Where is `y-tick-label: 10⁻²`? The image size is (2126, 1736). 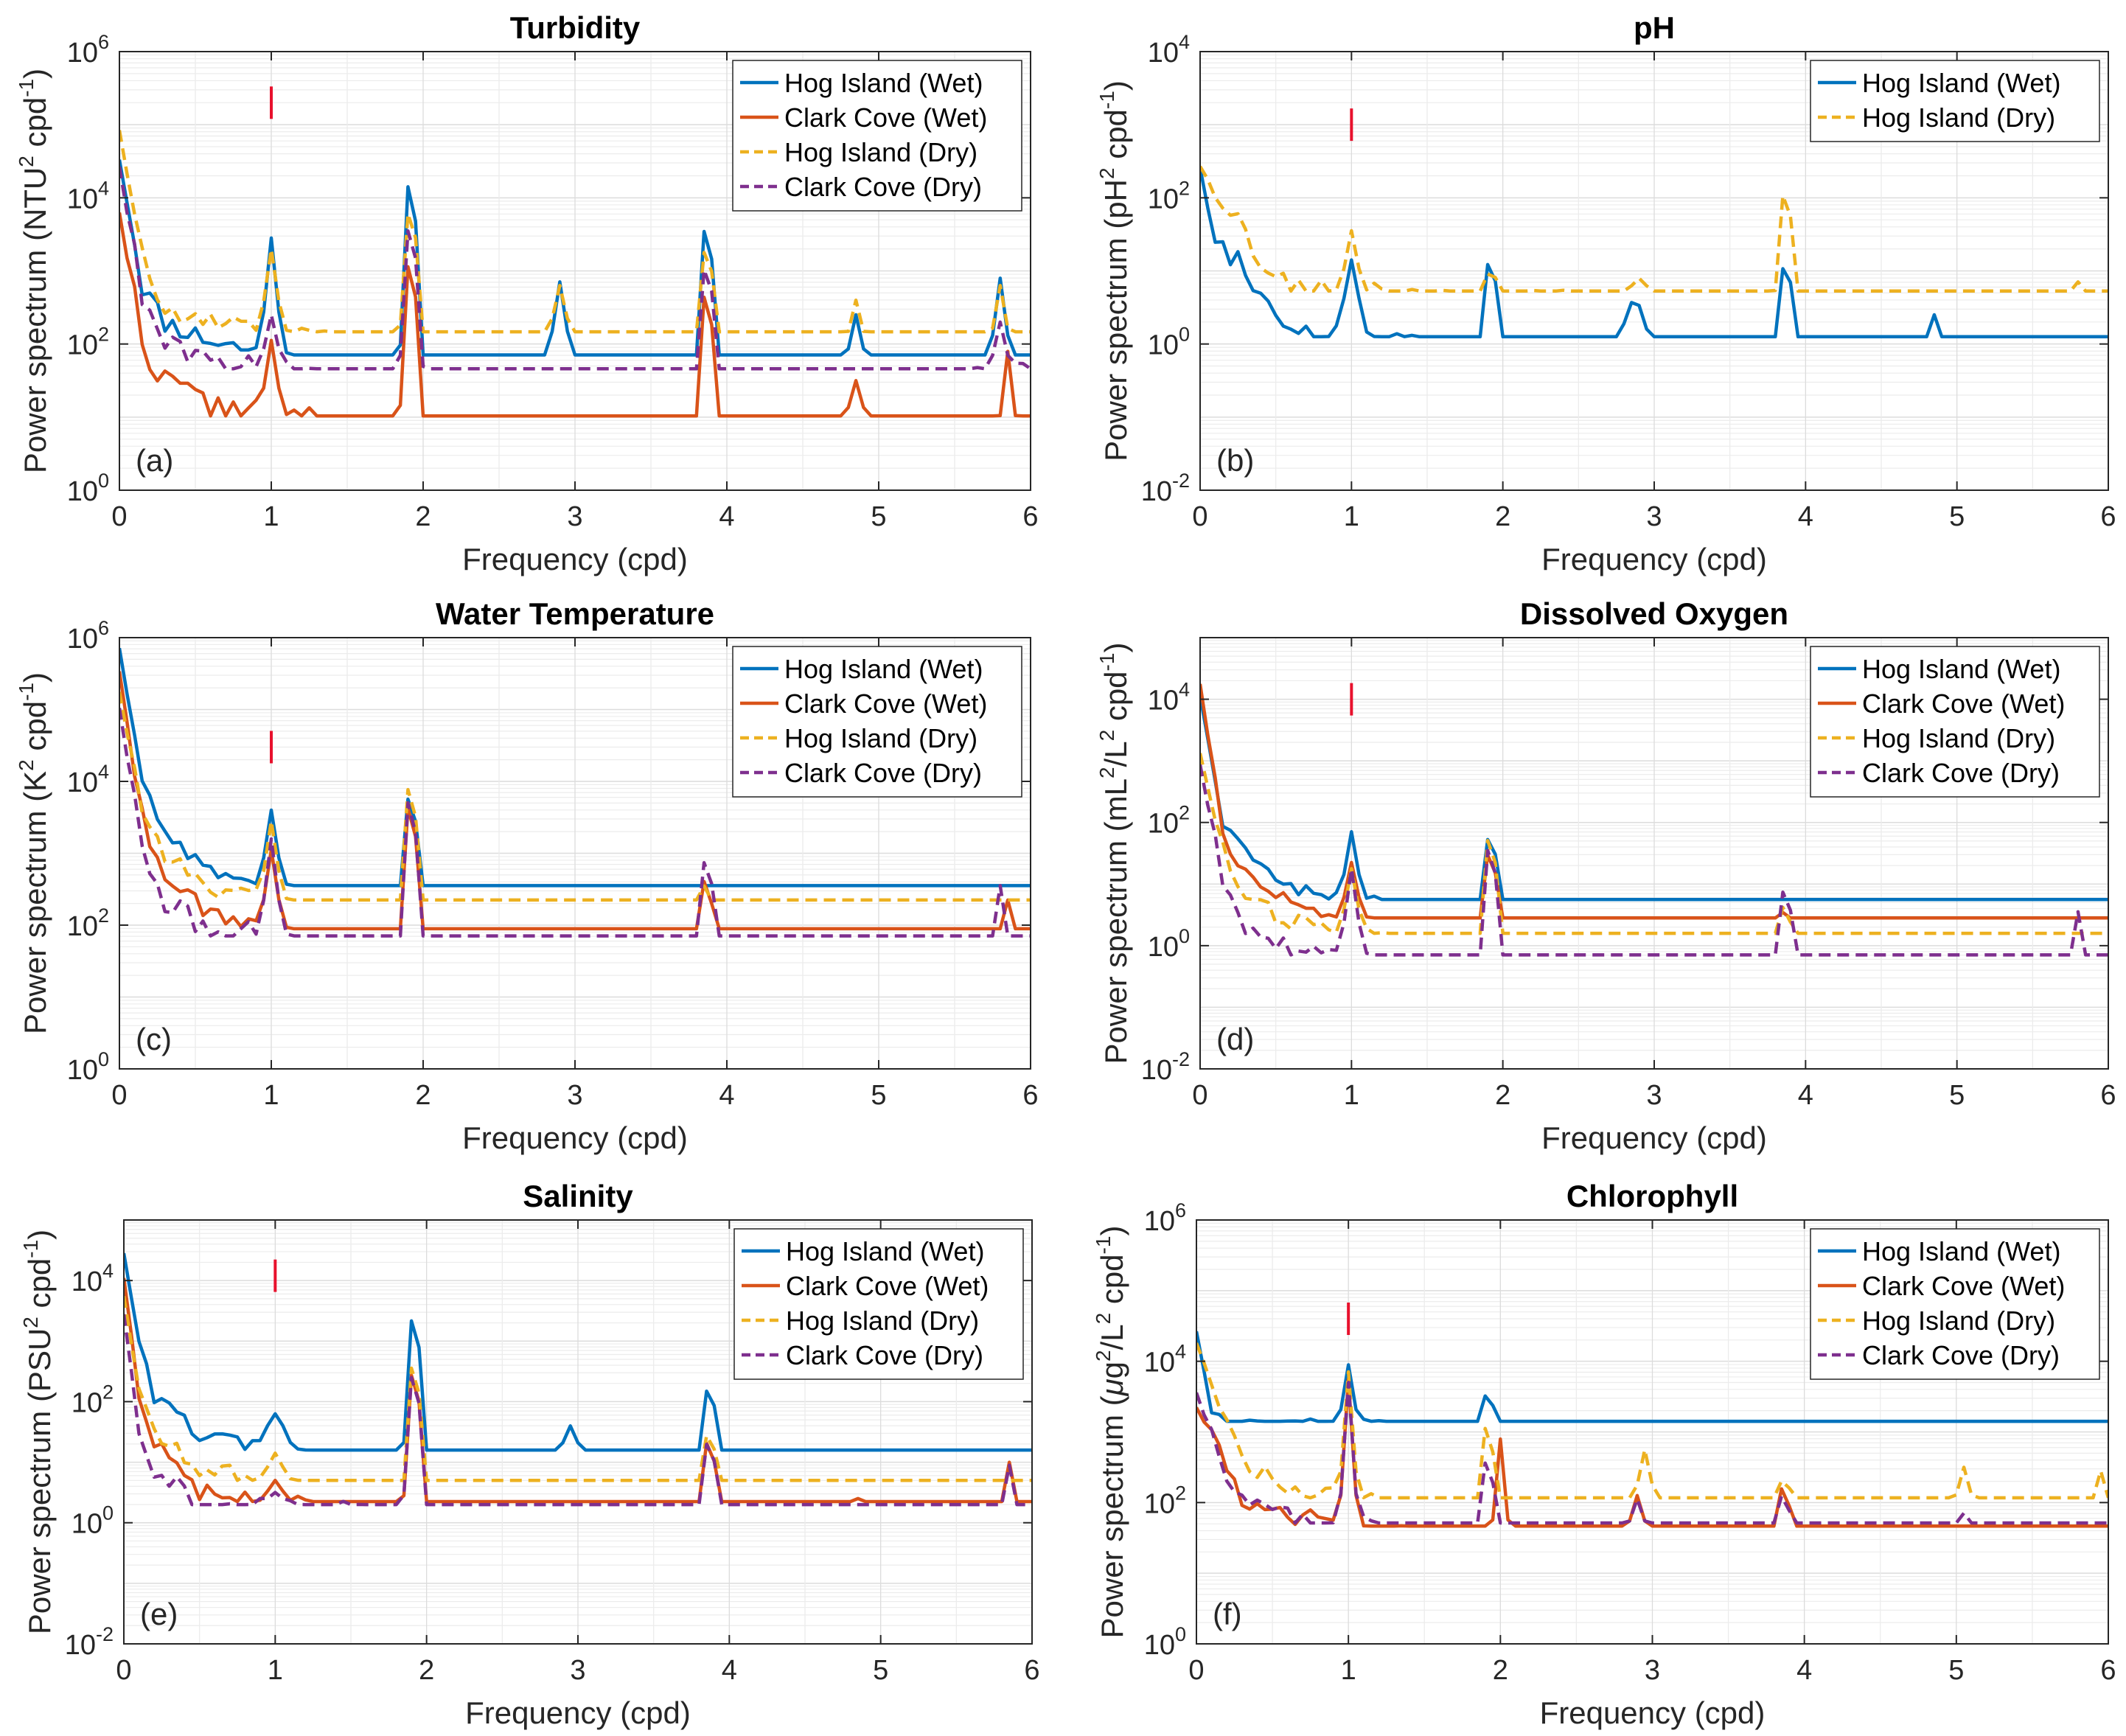
y-tick-label: 10⁻² is located at coordinates (89, 1642).